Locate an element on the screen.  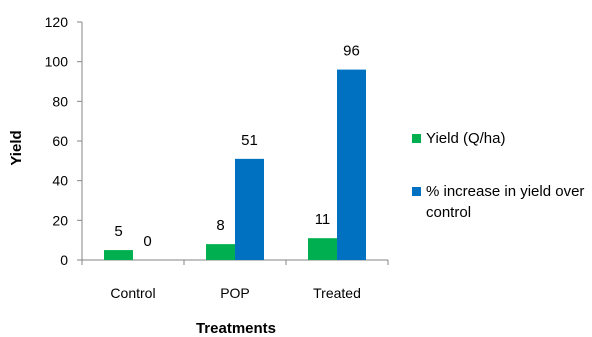
y-tick-label: 60 is located at coordinates (60, 141).